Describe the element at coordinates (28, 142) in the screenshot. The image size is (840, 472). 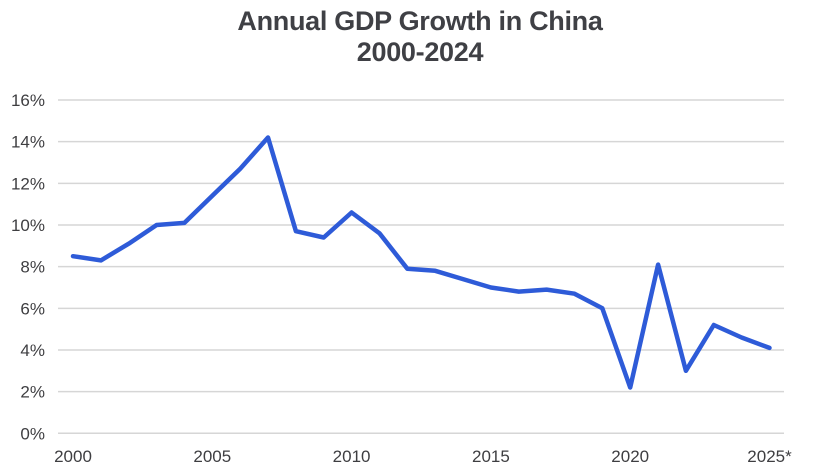
I see `y-axis-tick-label: 14%` at that location.